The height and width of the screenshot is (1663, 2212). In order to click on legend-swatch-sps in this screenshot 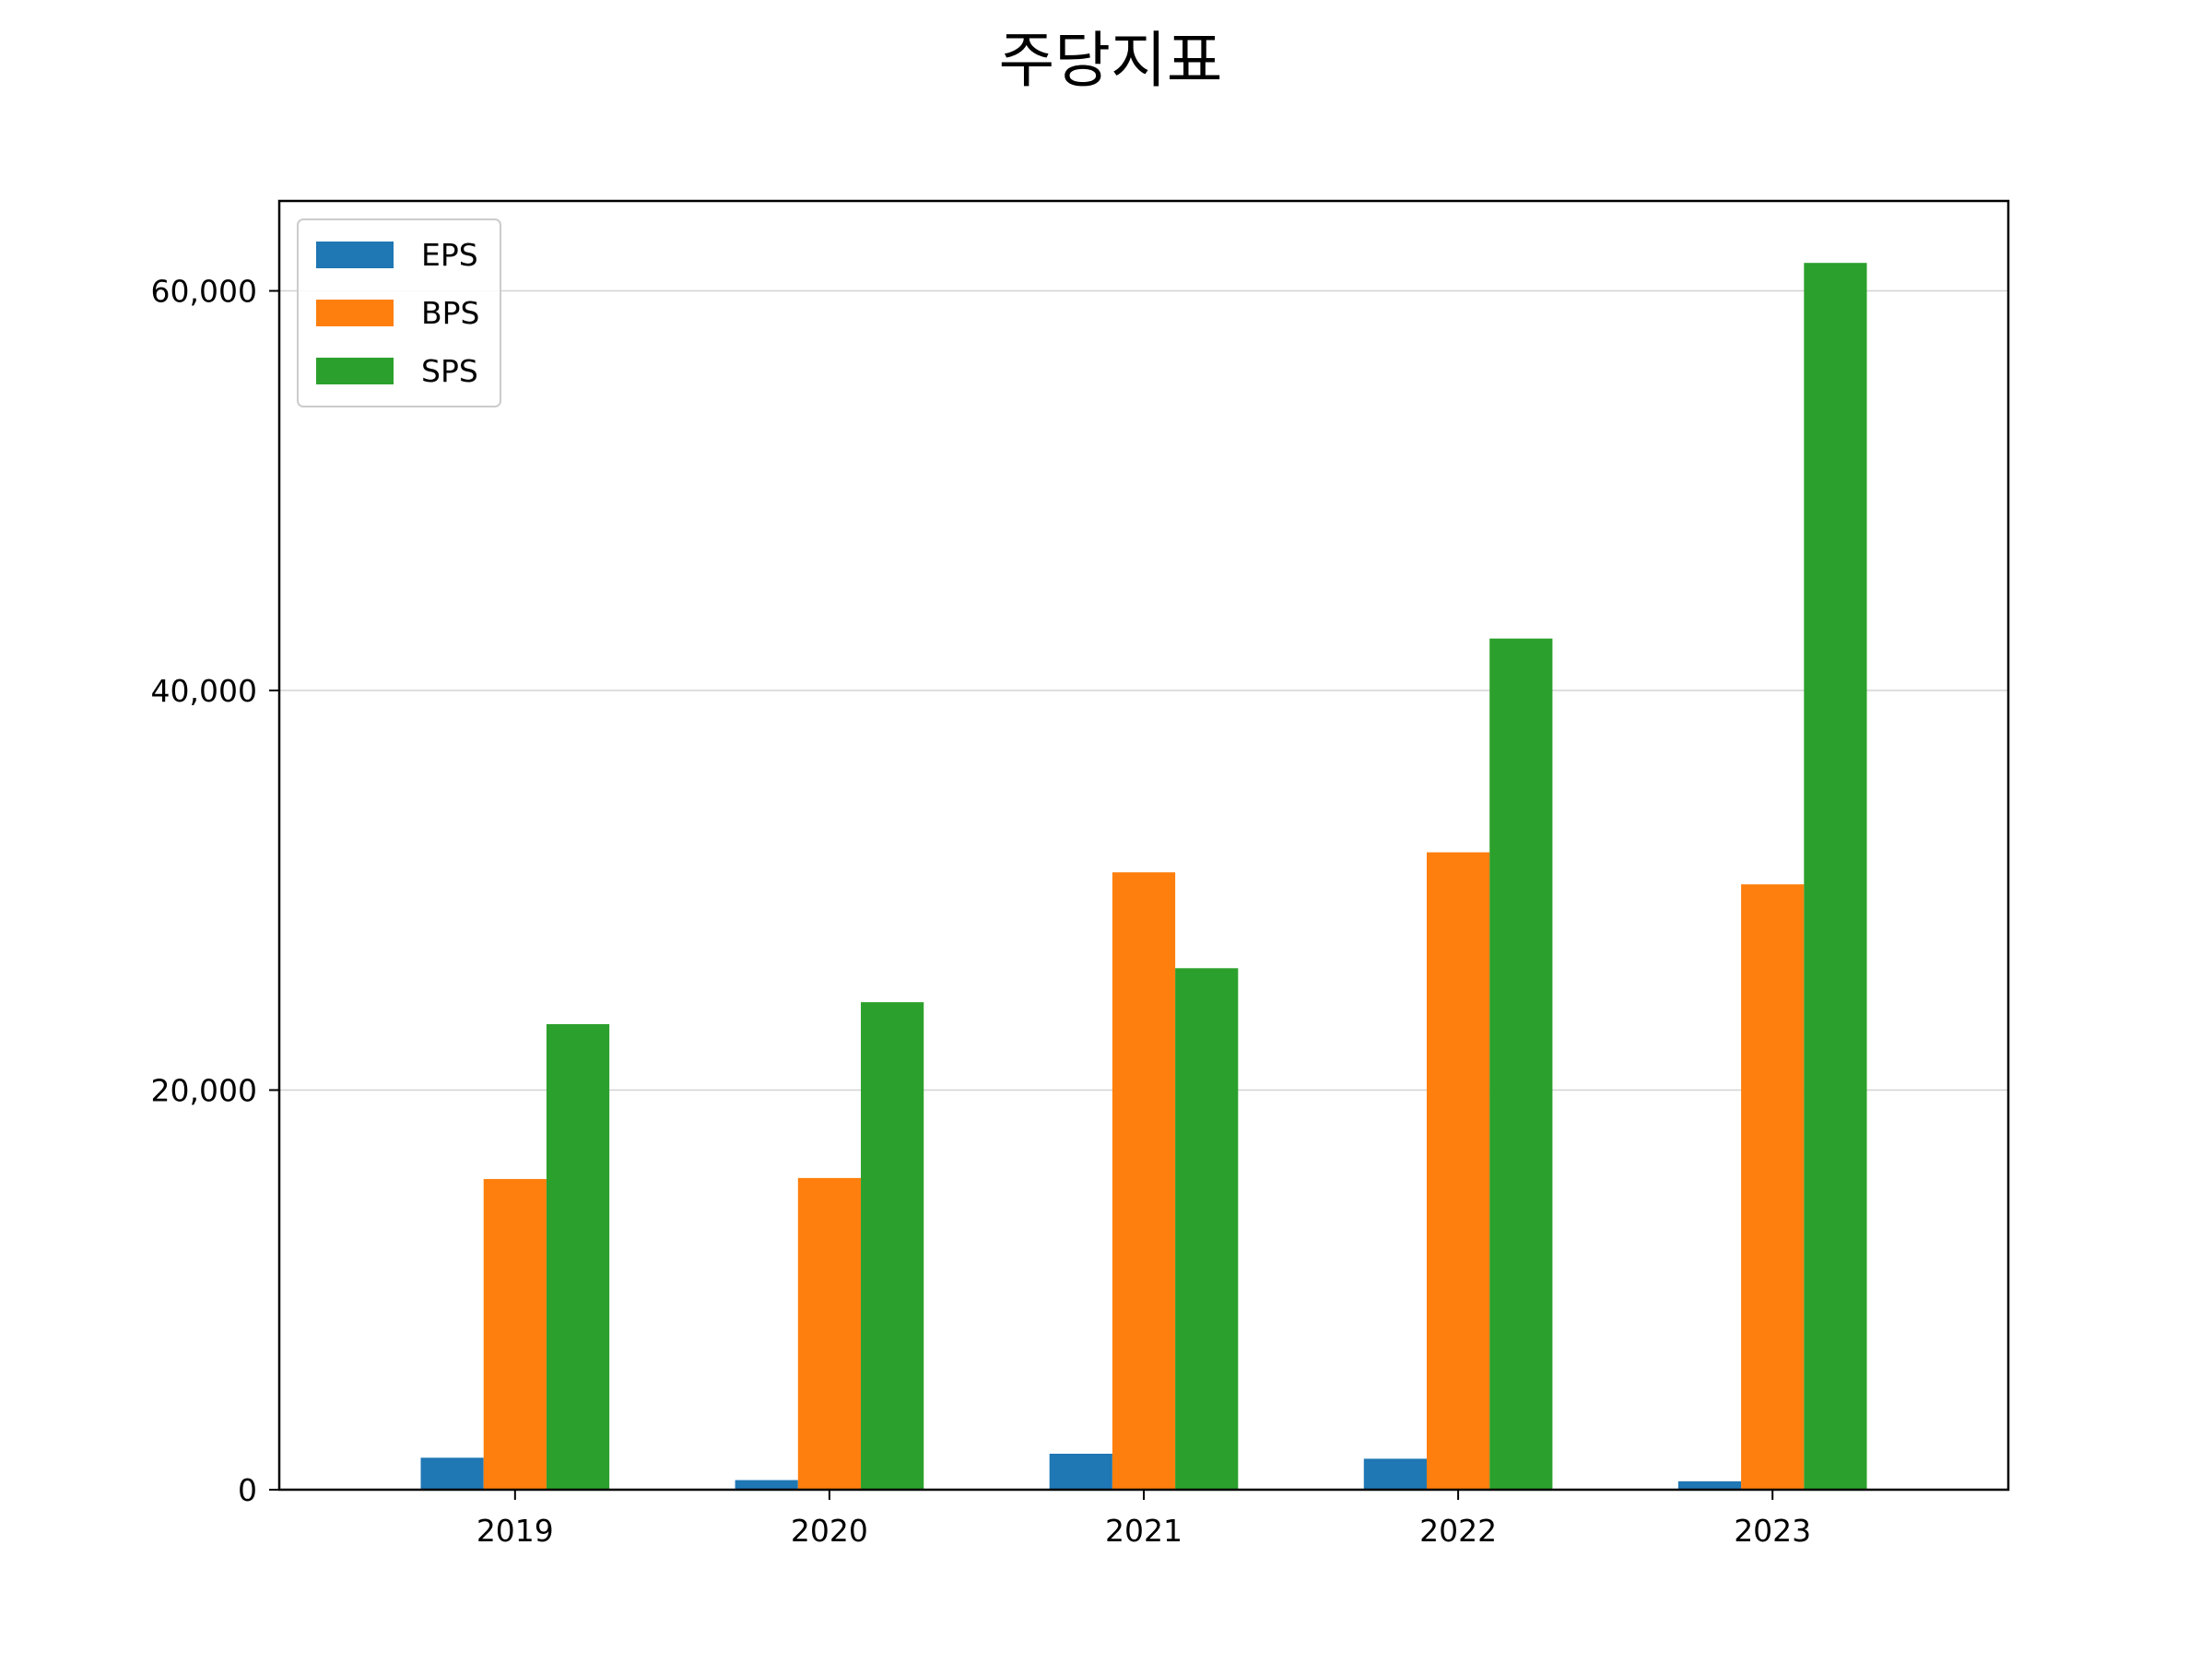, I will do `click(355, 371)`.